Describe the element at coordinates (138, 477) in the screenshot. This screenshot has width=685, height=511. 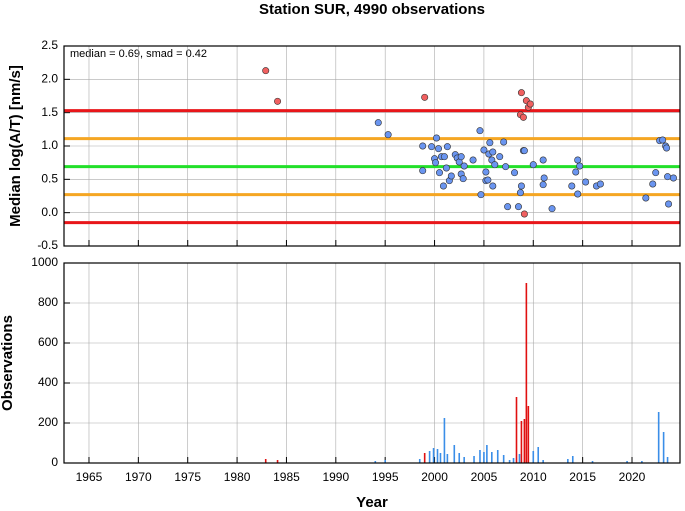
I see `x-tick-label: 1970` at that location.